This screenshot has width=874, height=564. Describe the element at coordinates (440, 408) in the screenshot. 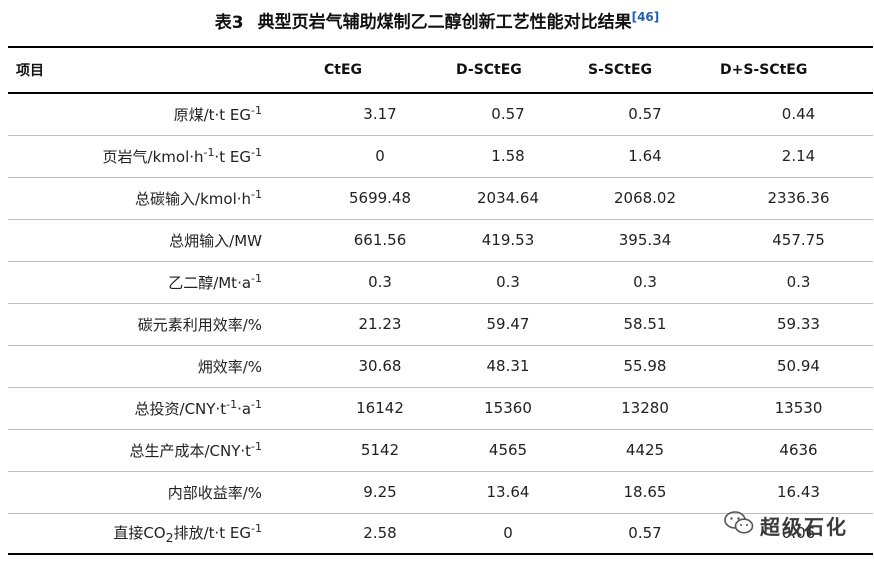

I see `table-row: 总投资/CNY·t-1·a-1 16142 15360 13280 13530` at that location.